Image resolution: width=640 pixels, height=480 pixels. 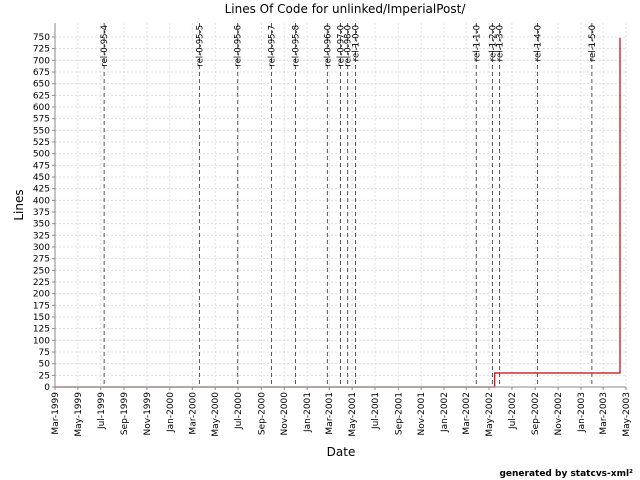 What do you see at coordinates (102, 411) in the screenshot?
I see `x-tick-label: Jul-1999` at bounding box center [102, 411].